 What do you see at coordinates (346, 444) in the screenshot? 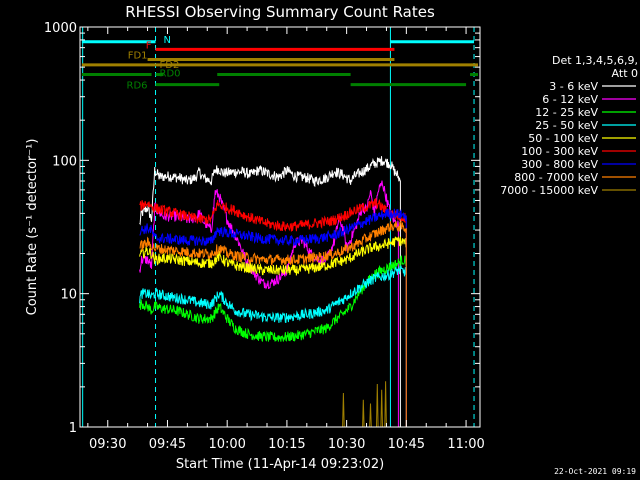
I see `x-tick-label-4: 10:30` at bounding box center [346, 444].